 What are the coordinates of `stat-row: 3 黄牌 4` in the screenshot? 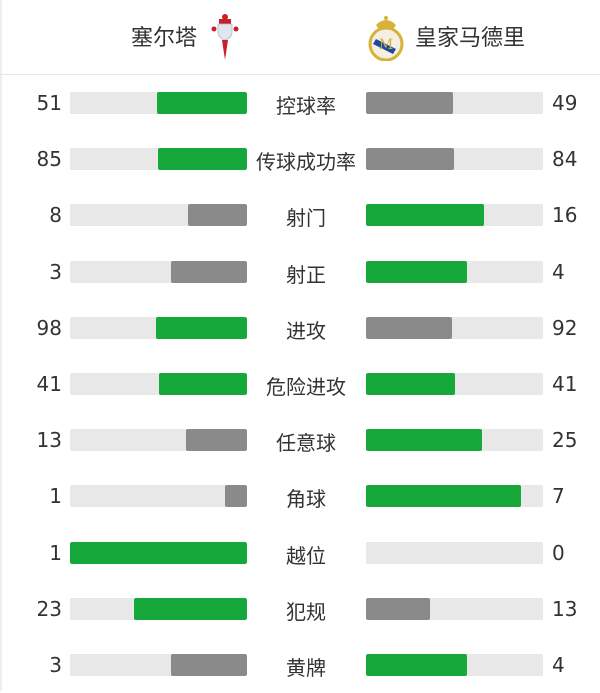 It's located at (300, 665).